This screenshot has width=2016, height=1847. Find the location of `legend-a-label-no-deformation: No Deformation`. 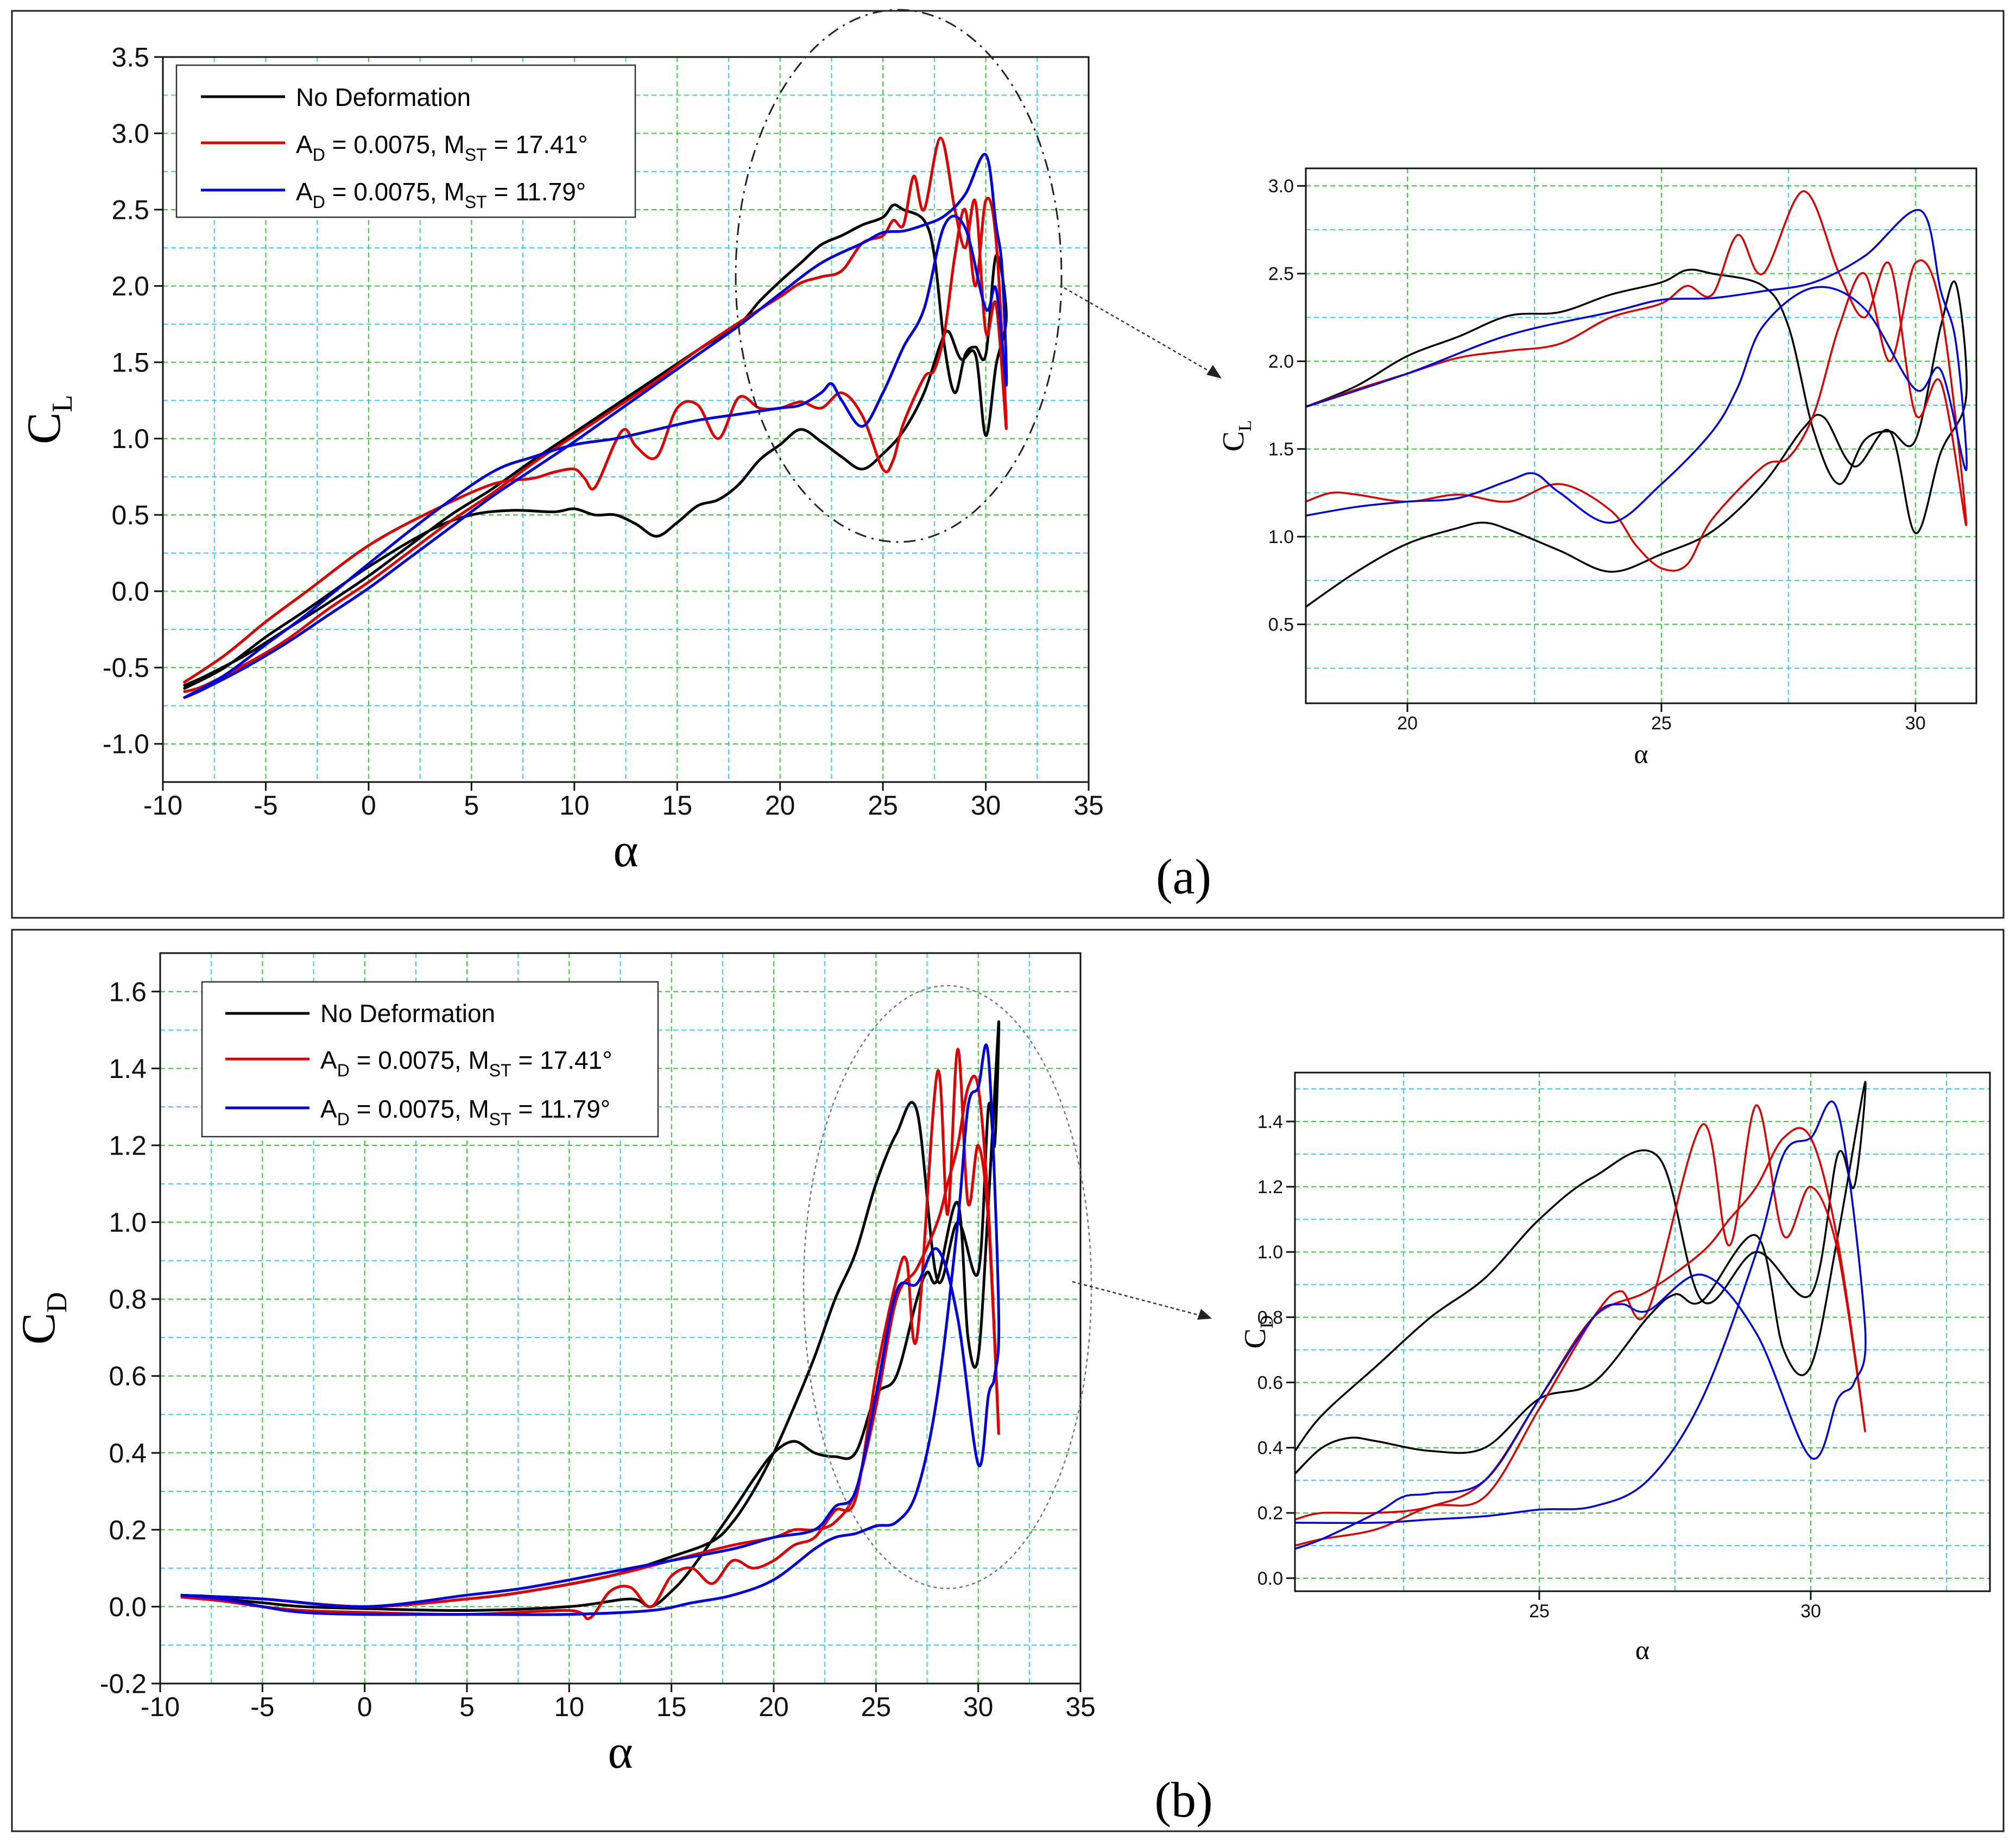

legend-a-label-no-deformation: No Deformation is located at coordinates (384, 97).